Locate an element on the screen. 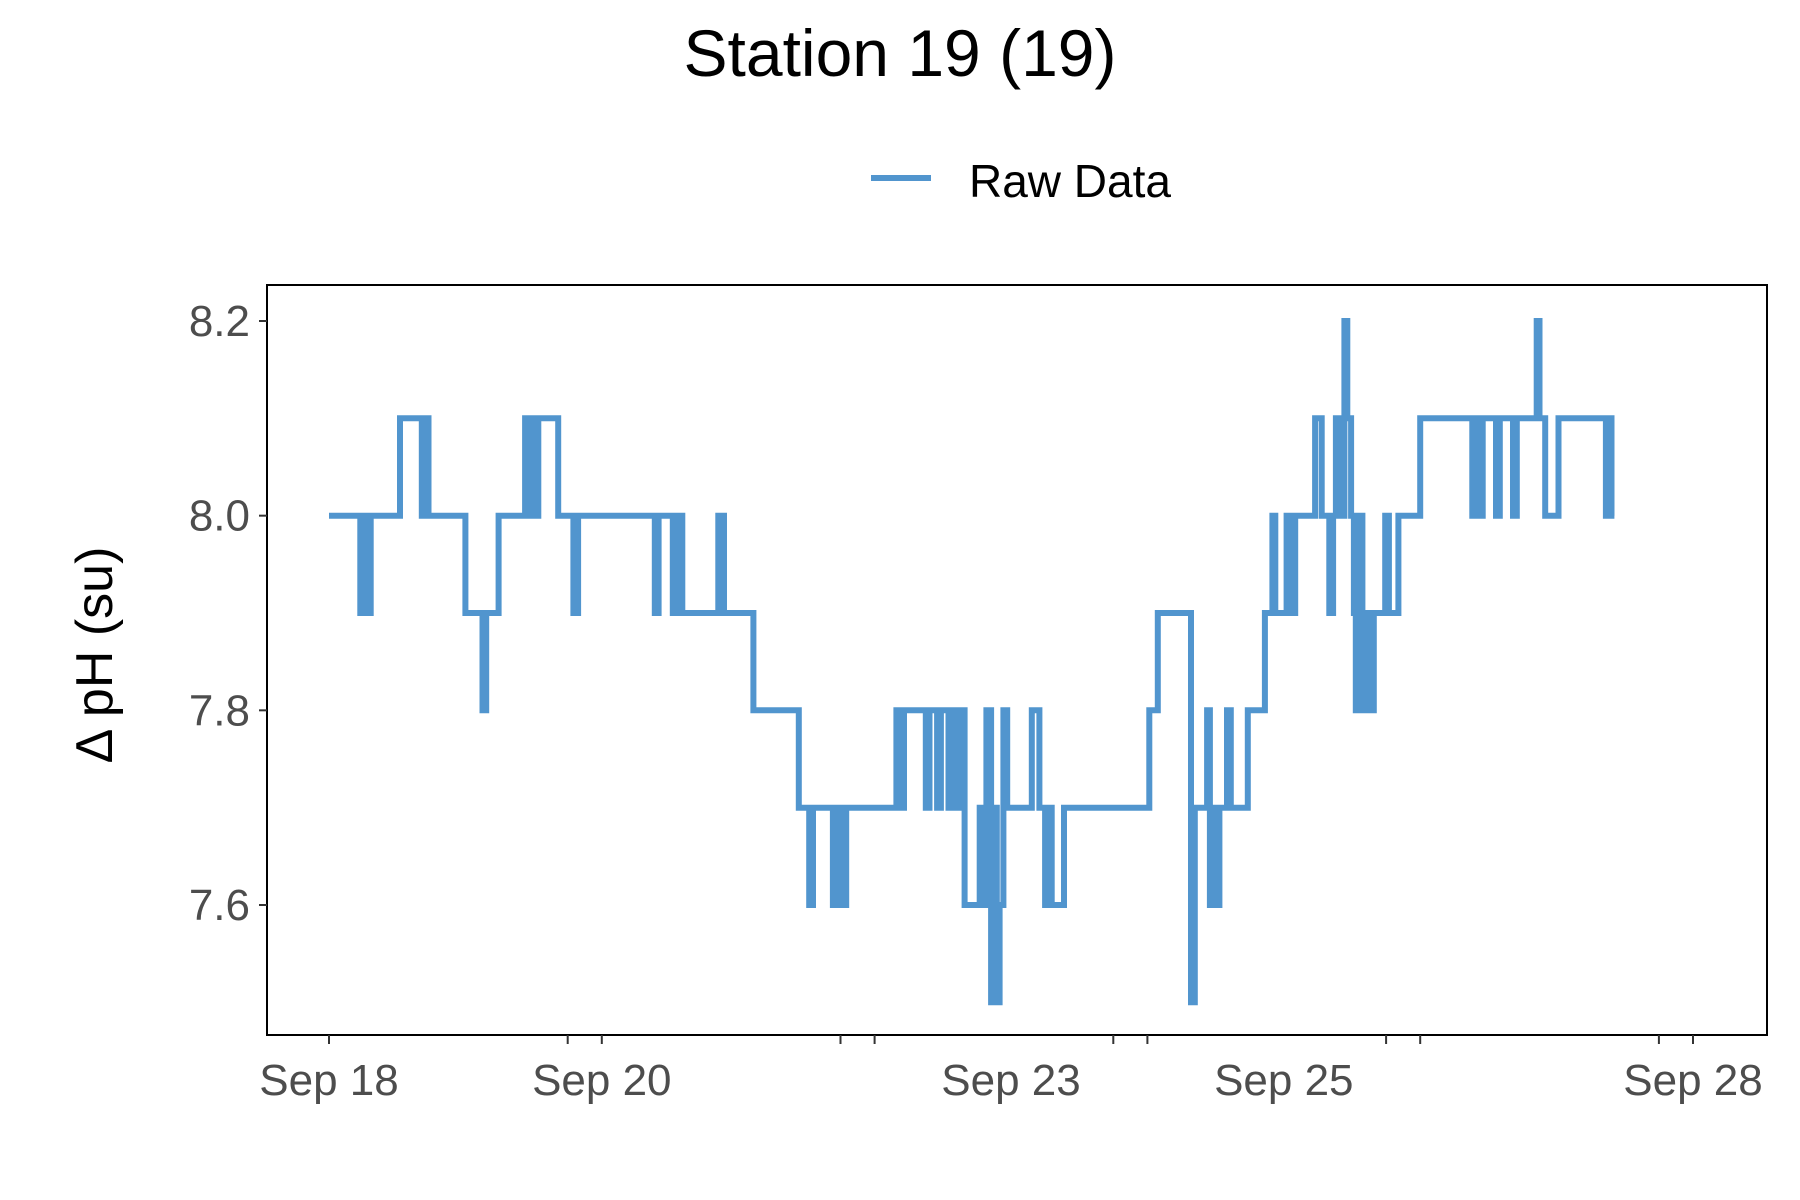 The width and height of the screenshot is (1800, 1200). legend-label-raw-data: Raw Data is located at coordinates (1070, 181).